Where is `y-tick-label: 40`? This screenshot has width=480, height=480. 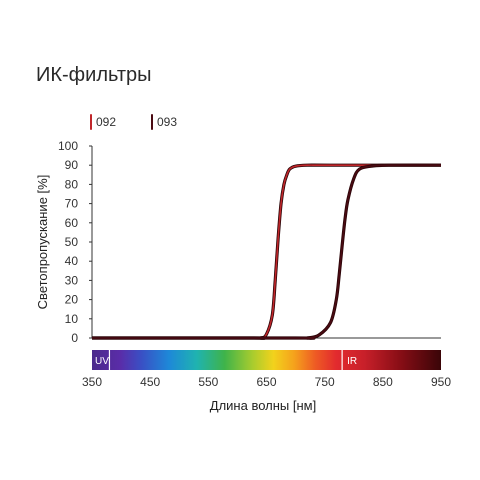
y-tick-label: 40 is located at coordinates (72, 261).